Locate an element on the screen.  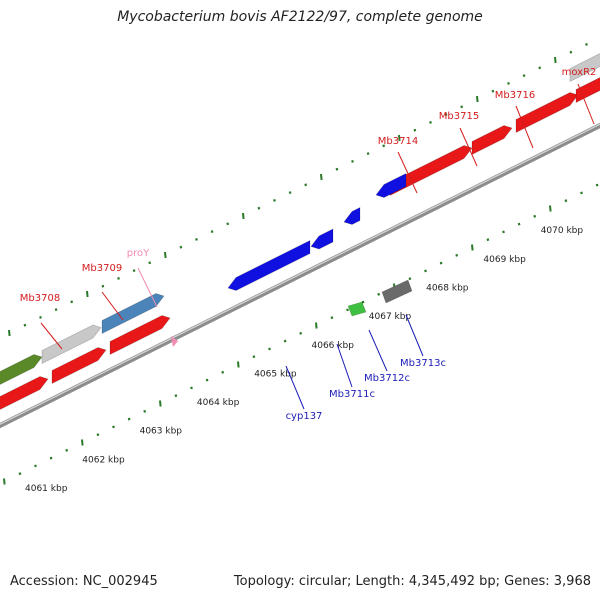
gene-mb3713c-leader is located at coordinates (414, 335).